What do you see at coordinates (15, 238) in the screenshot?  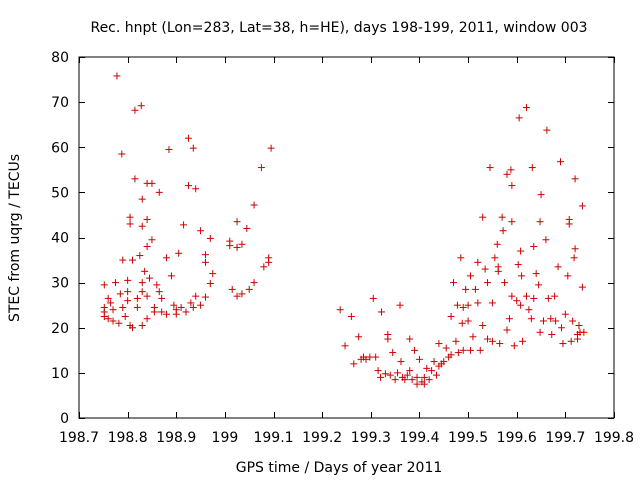 I see `y-axis-label: STEC from uqrg / TECUs` at bounding box center [15, 238].